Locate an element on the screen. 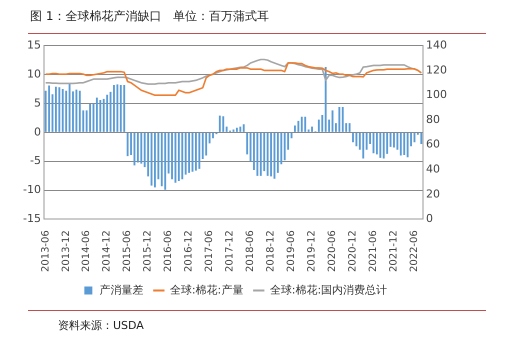 This screenshot has width=510, height=346. y2-tick-label: 100 is located at coordinates (437, 95).